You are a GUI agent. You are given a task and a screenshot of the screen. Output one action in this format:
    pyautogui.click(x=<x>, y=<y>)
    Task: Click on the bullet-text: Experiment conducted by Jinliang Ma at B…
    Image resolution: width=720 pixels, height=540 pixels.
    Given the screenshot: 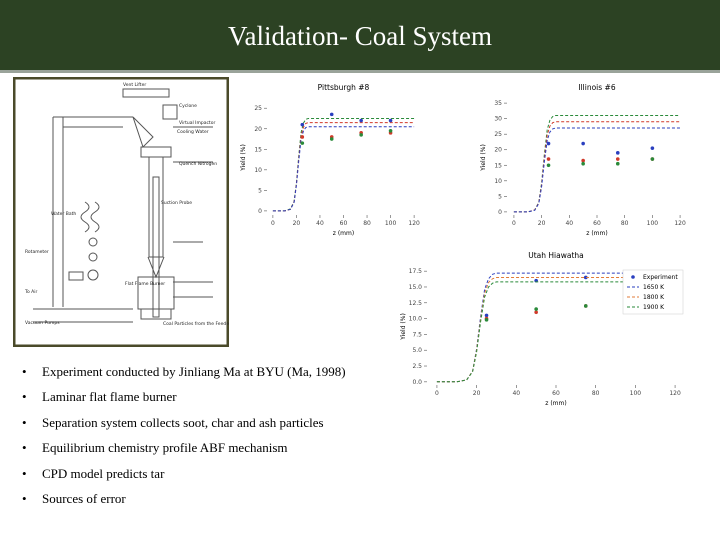 What is the action you would take?
    pyautogui.click(x=194, y=371)
    